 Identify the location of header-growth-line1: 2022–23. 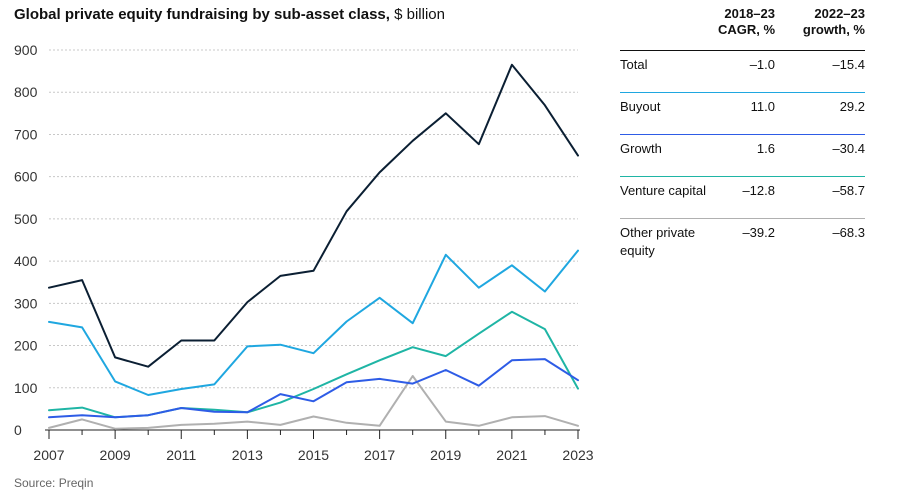
(839, 13).